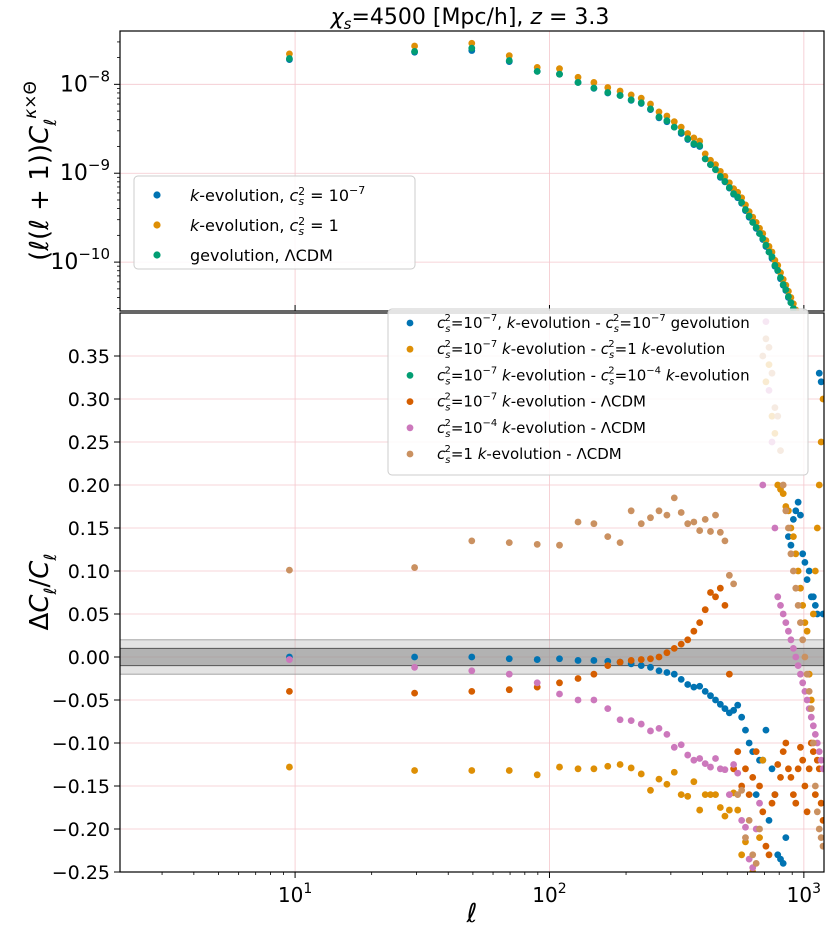 The image size is (830, 937). What do you see at coordinates (85, 171) in the screenshot?
I see `top-y-tick-label: 10−9` at bounding box center [85, 171].